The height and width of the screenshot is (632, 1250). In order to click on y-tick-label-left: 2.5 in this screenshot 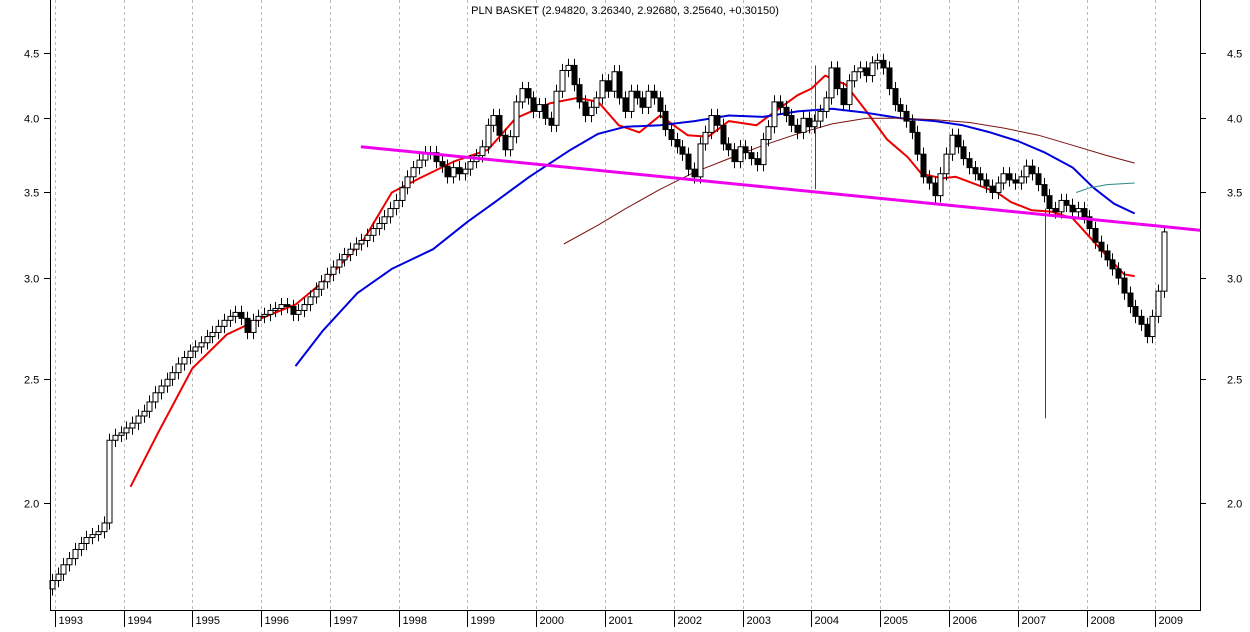, I will do `click(31, 381)`.